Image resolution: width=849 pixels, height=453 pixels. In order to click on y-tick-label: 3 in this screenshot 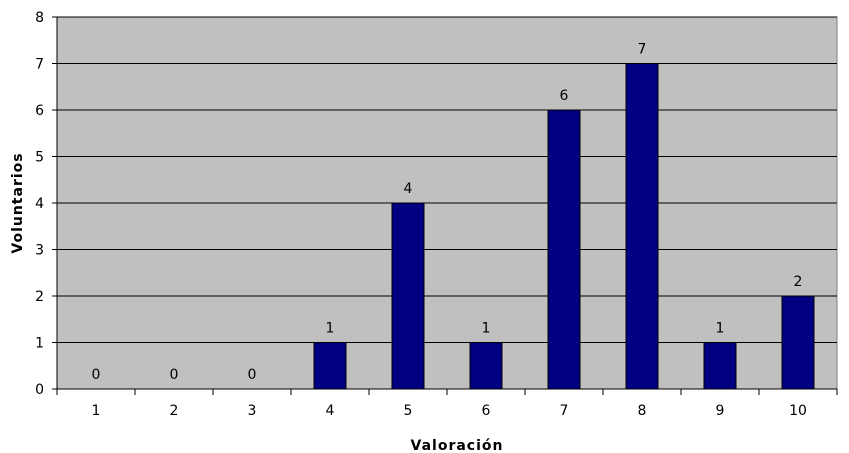, I will do `click(39, 251)`.